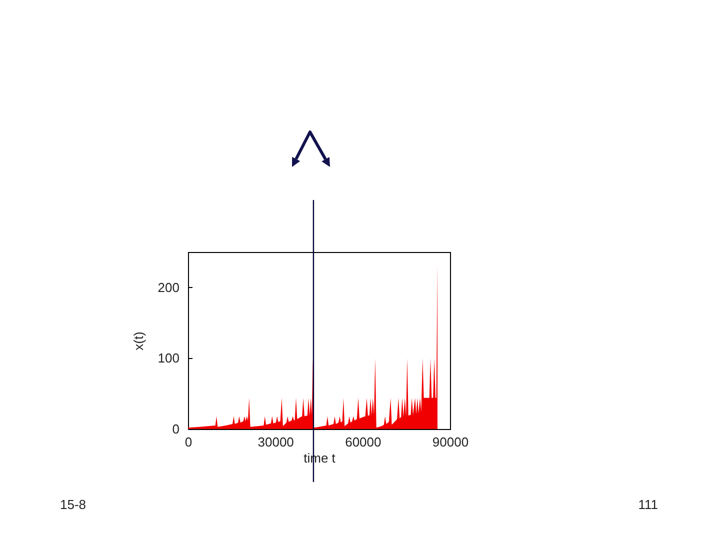 This screenshot has width=720, height=540. What do you see at coordinates (176, 429) in the screenshot?
I see `y-tick-label: 0` at bounding box center [176, 429].